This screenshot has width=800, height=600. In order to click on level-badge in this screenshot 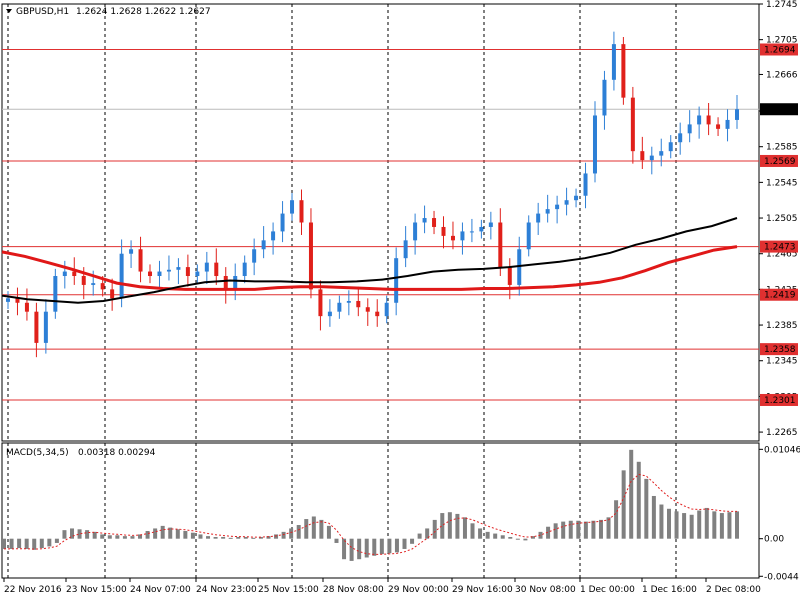, I will do `click(779, 246)`.